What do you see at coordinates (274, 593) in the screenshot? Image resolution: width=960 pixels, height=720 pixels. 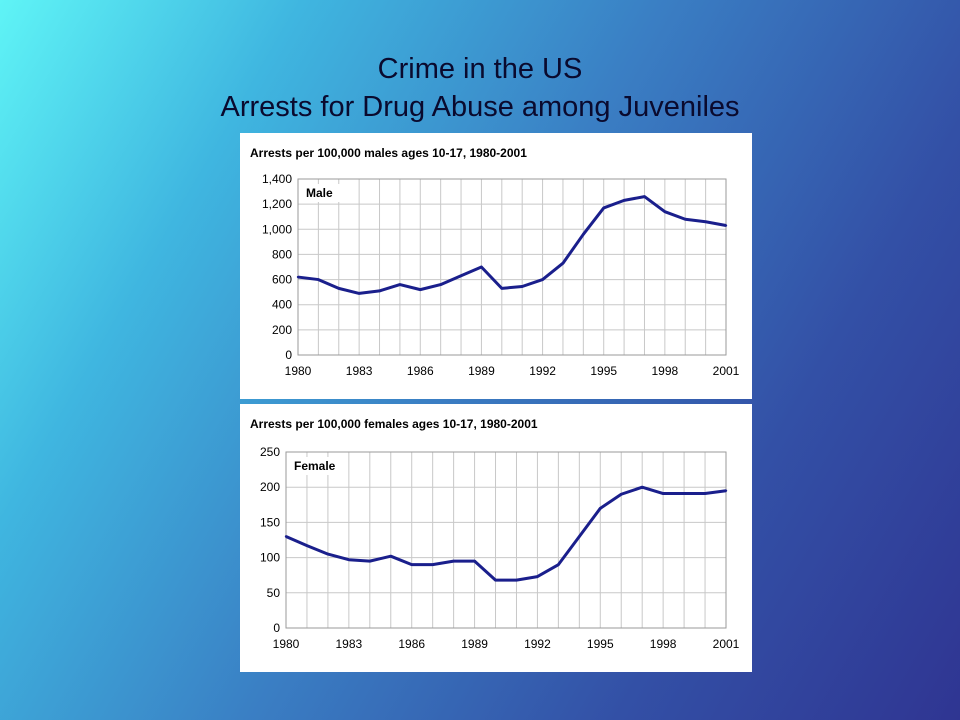 I see `y-tick-label: 50` at bounding box center [274, 593].